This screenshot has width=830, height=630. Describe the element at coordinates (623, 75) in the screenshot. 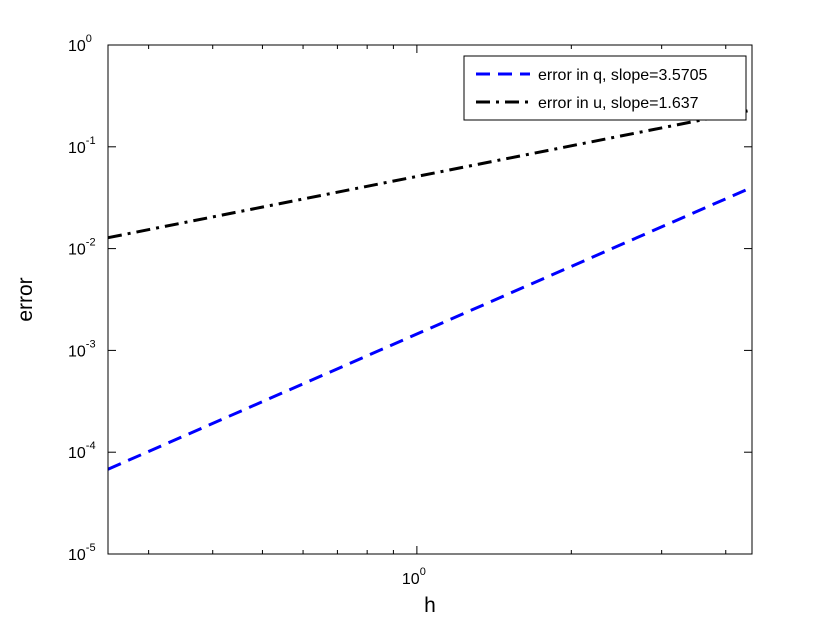

I see `legend-label: error in q, slope=3.5705` at that location.